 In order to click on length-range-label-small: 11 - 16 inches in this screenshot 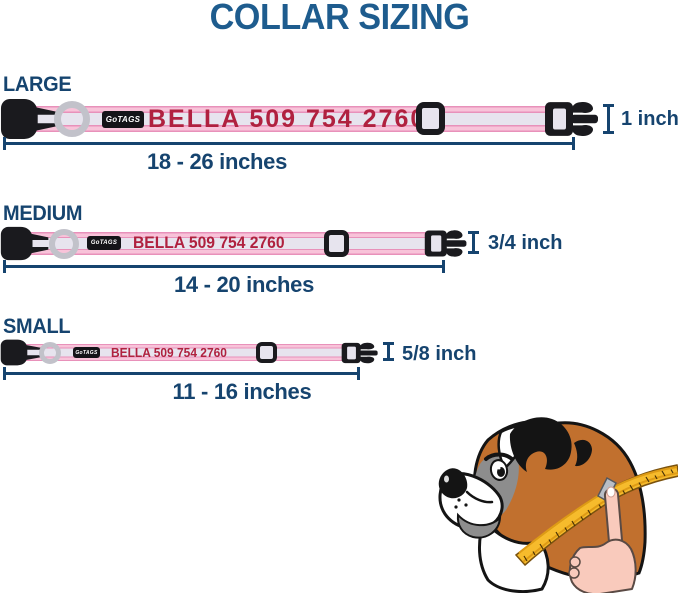, I will do `click(242, 391)`.